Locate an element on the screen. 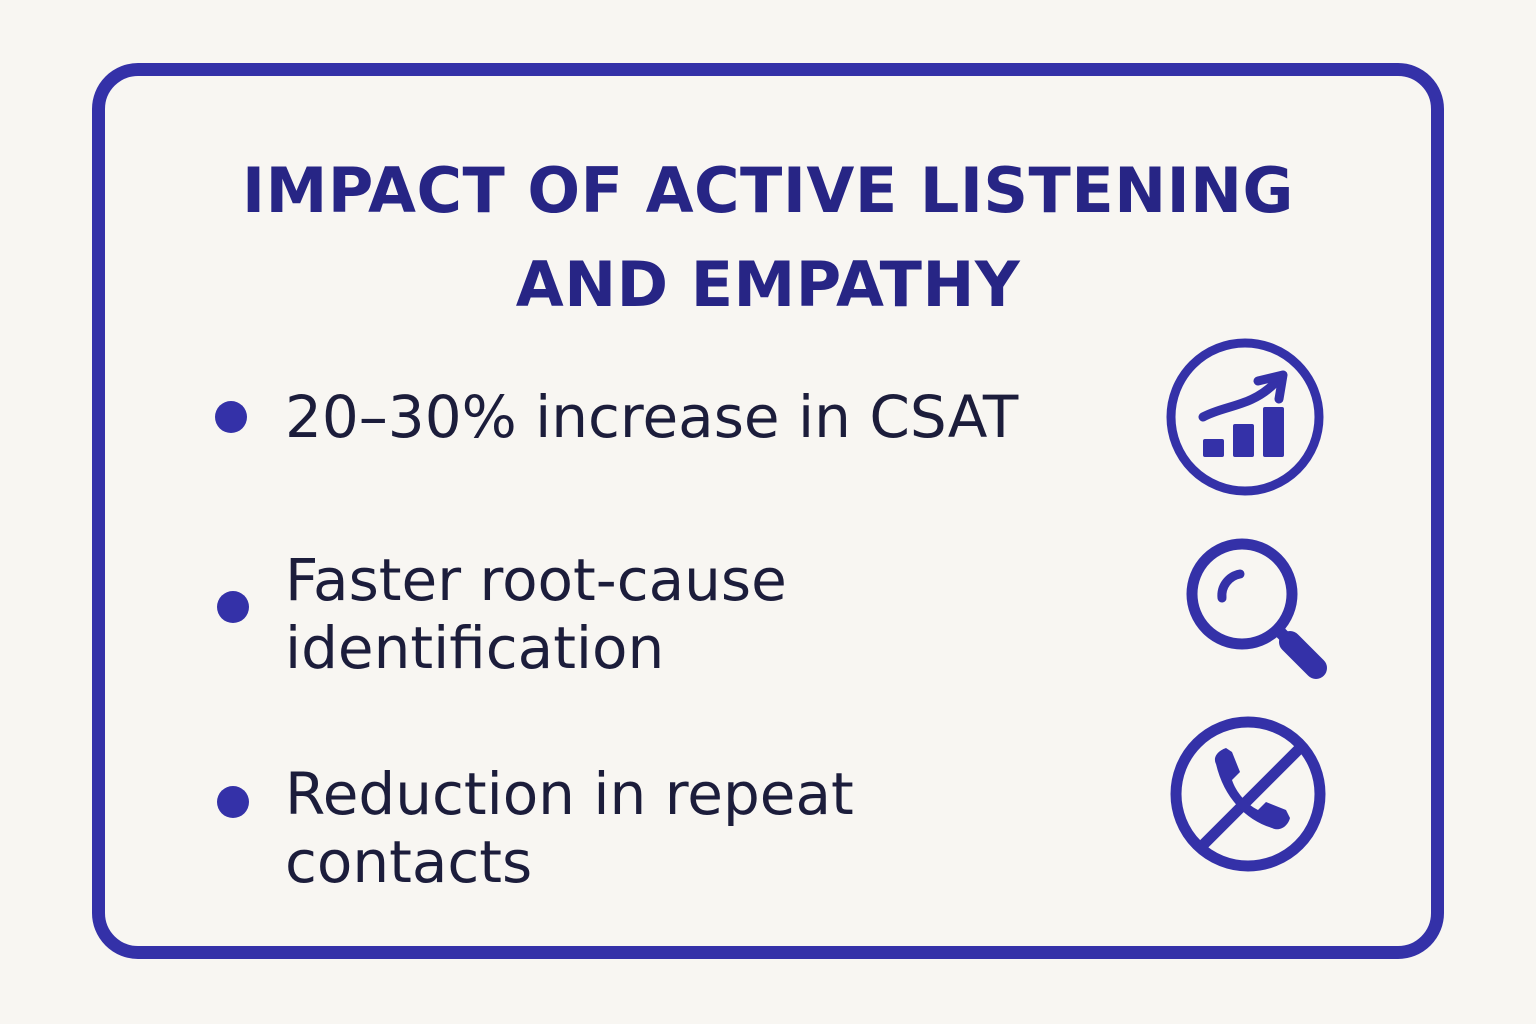  item-rootcause-text: Faster root-cause identification is located at coordinates (536, 614).